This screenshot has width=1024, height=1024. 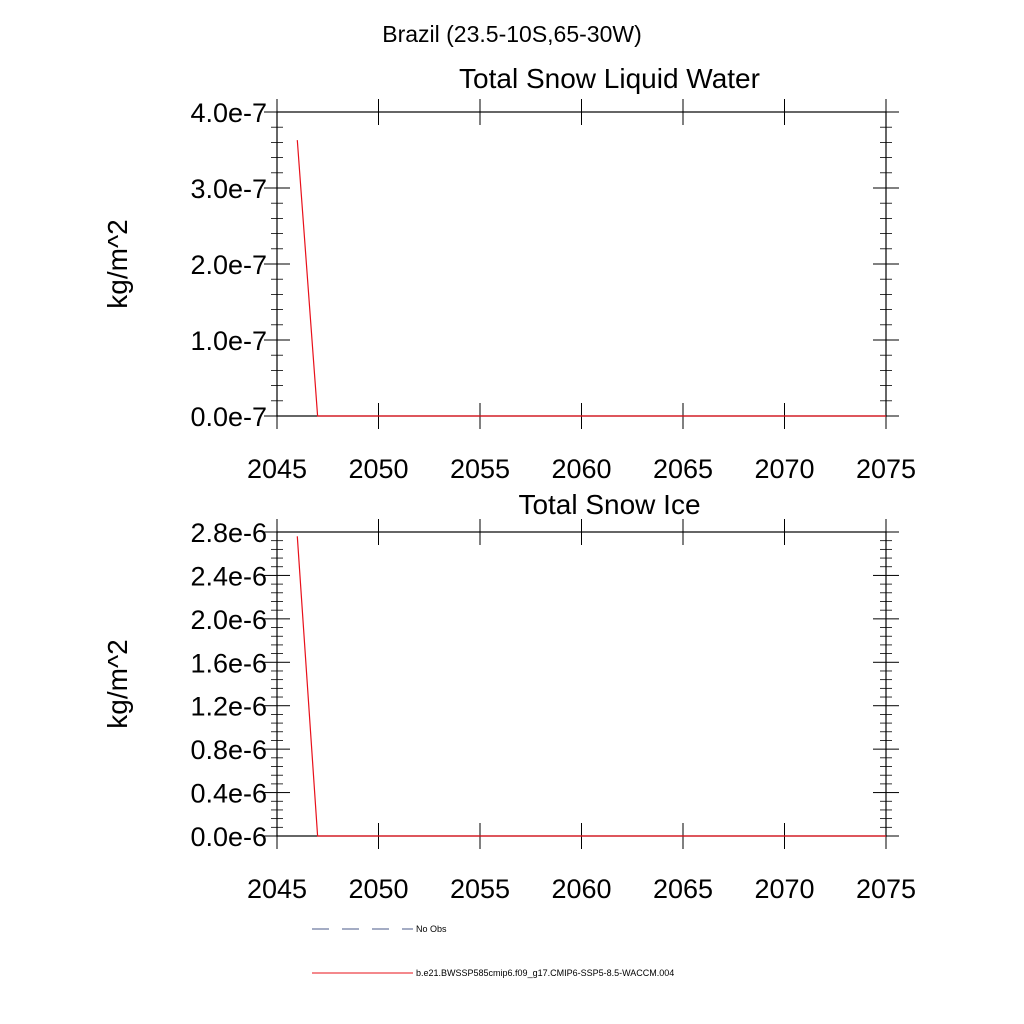 What do you see at coordinates (431, 929) in the screenshot?
I see `legend-label: No Obs` at bounding box center [431, 929].